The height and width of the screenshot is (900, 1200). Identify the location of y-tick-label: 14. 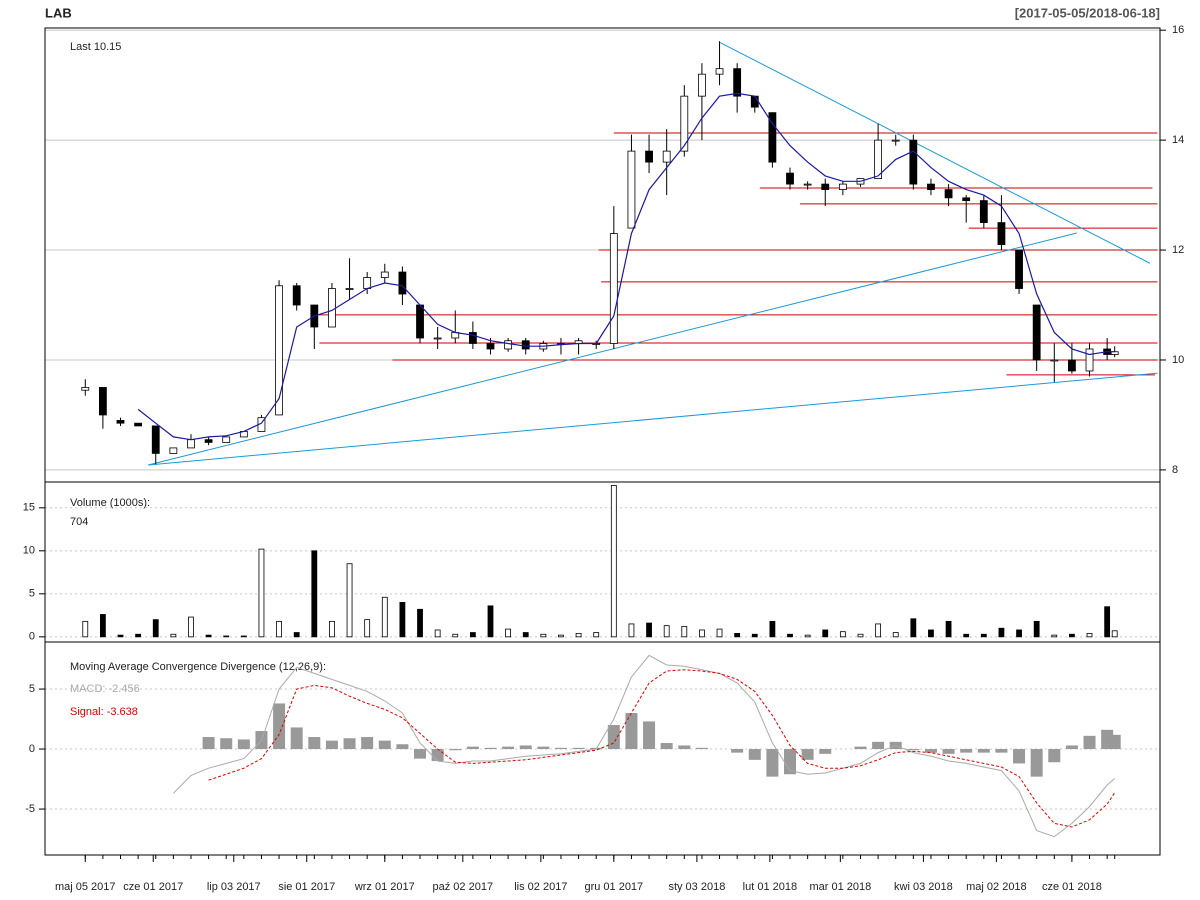
(1178, 140).